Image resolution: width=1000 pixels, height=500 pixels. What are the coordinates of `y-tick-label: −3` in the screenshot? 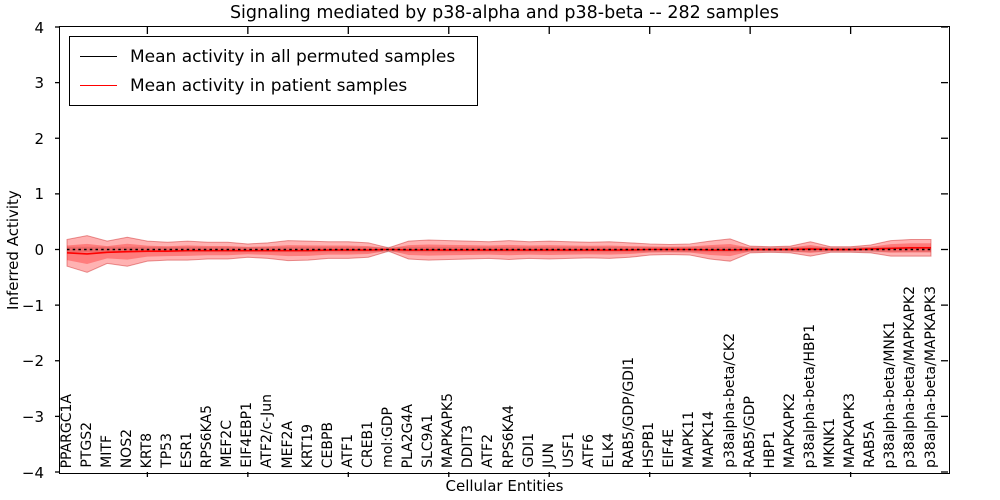 It's located at (32, 416).